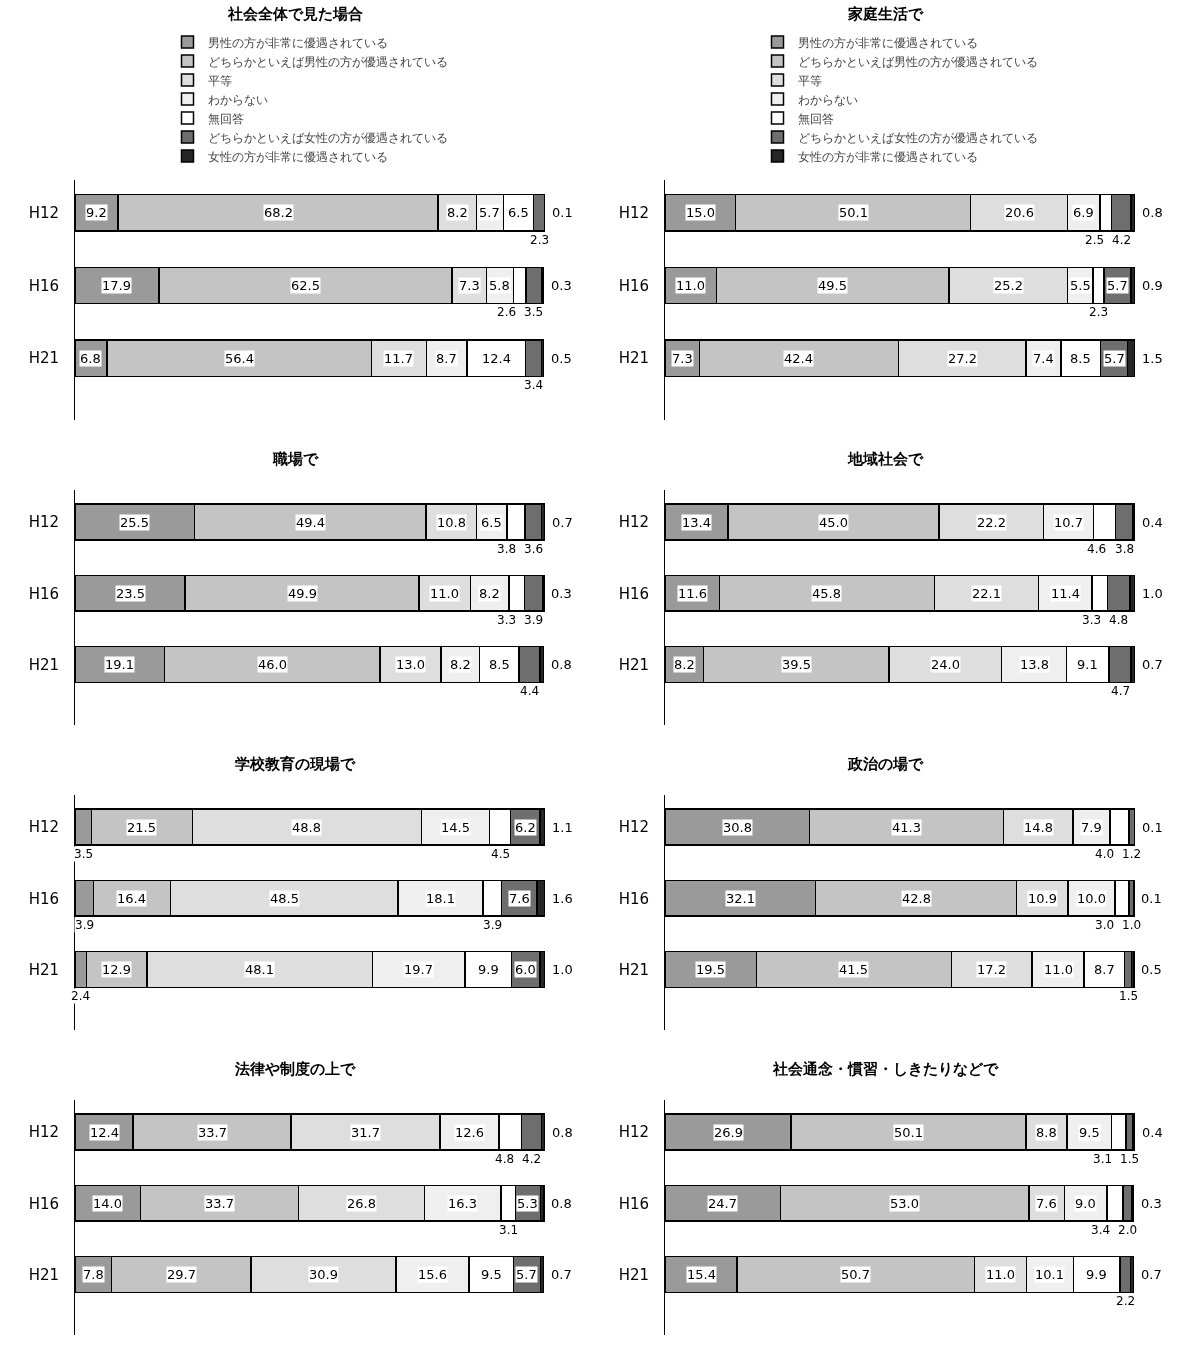 The image size is (1183, 1371). What do you see at coordinates (1083, 212) in the screenshot?
I see `data-label: 6.9` at bounding box center [1083, 212].